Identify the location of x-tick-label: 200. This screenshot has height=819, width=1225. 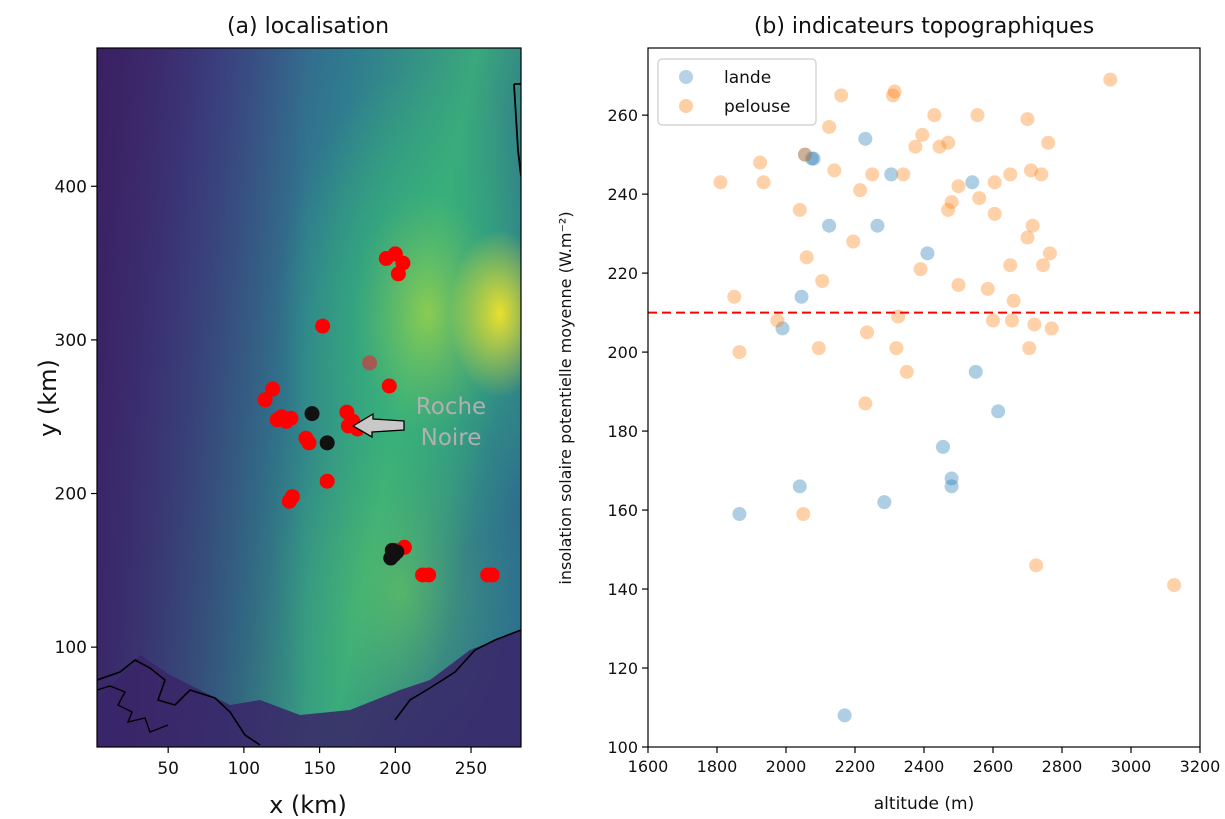
(395, 769).